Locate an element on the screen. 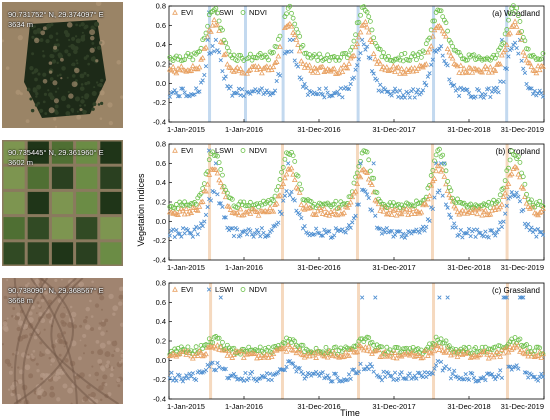 Image resolution: width=550 pixels, height=420 pixels. woodland-image is located at coordinates (62, 65).